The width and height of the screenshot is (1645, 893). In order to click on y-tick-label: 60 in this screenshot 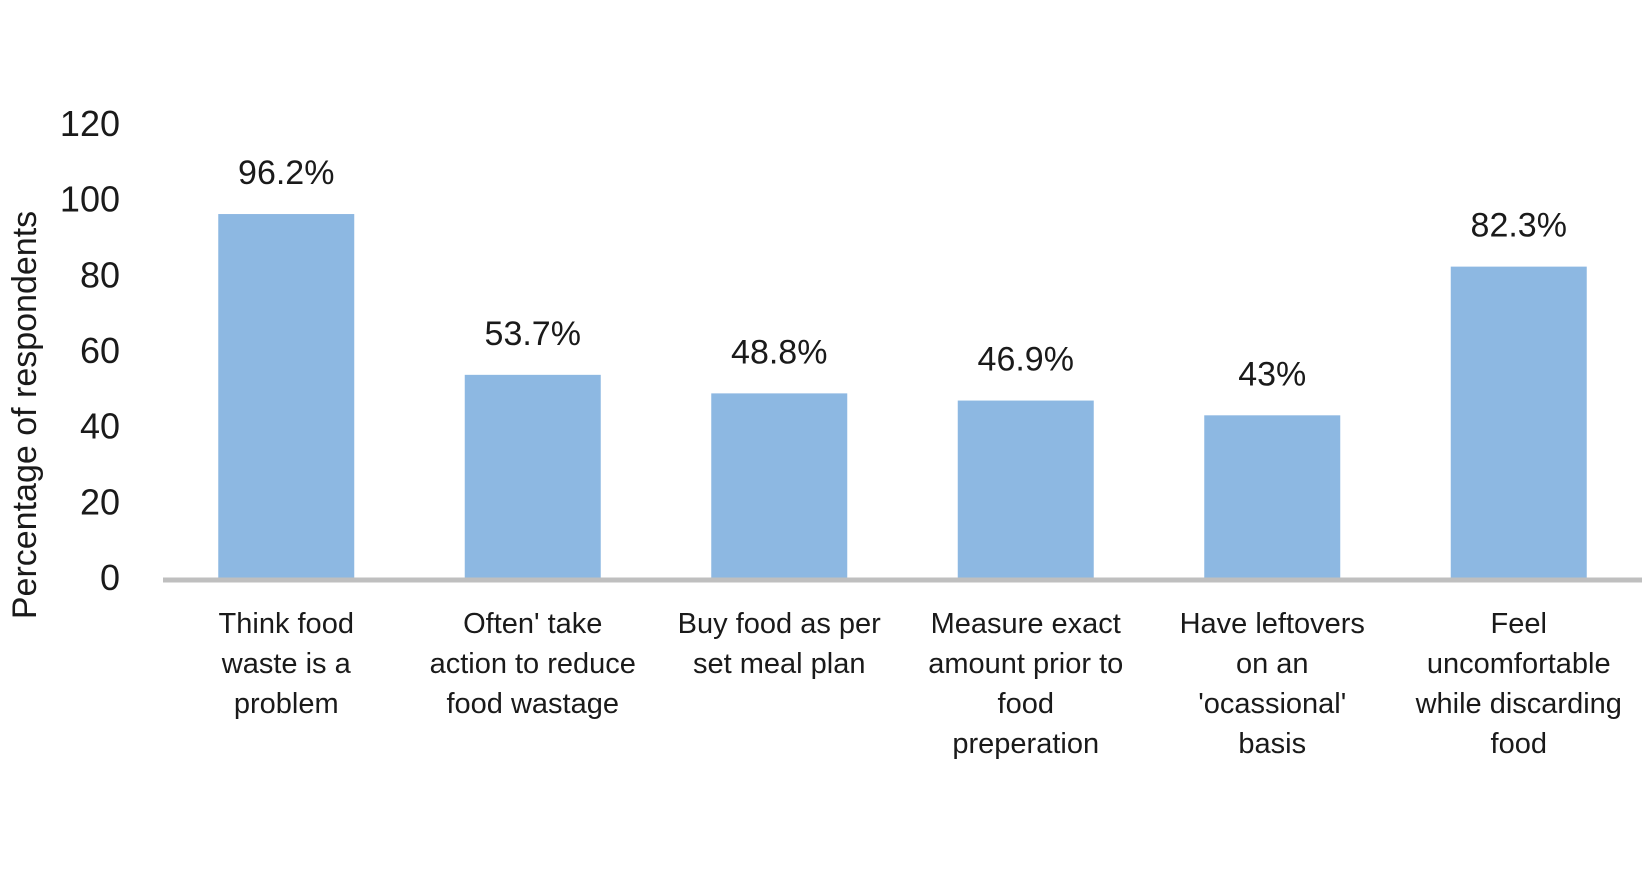, I will do `click(100, 350)`.